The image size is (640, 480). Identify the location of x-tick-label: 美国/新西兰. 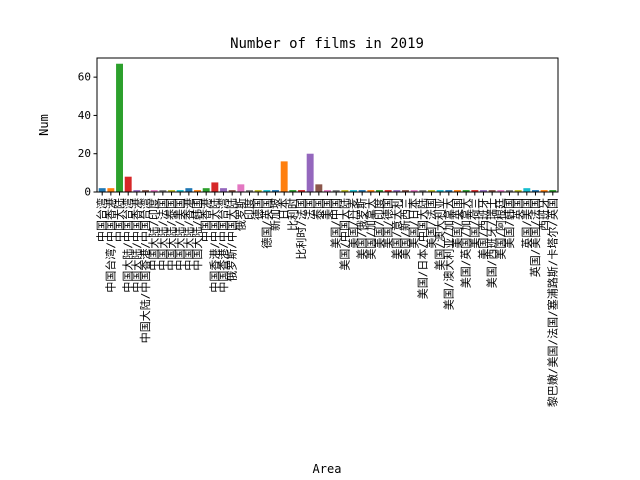
(405, 229).